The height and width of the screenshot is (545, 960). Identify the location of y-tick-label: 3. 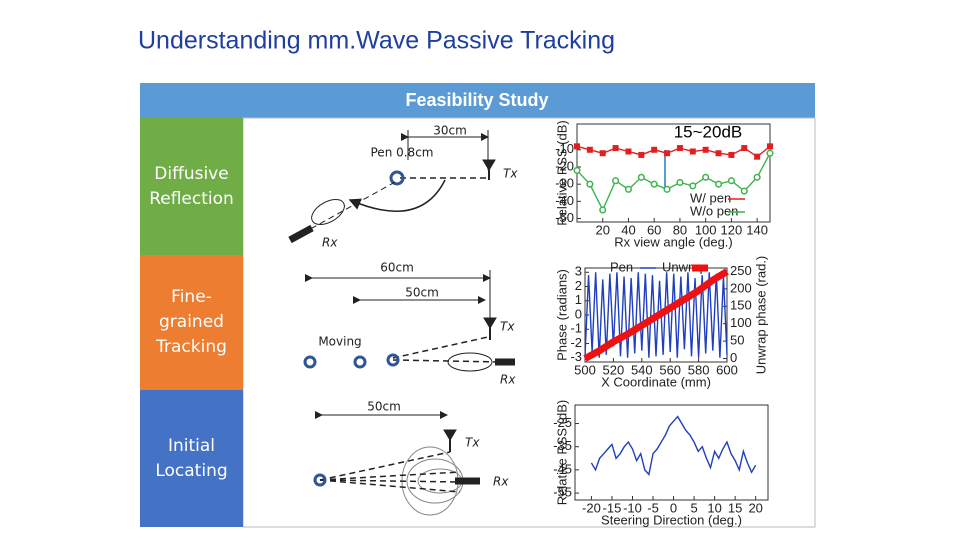
(578, 271).